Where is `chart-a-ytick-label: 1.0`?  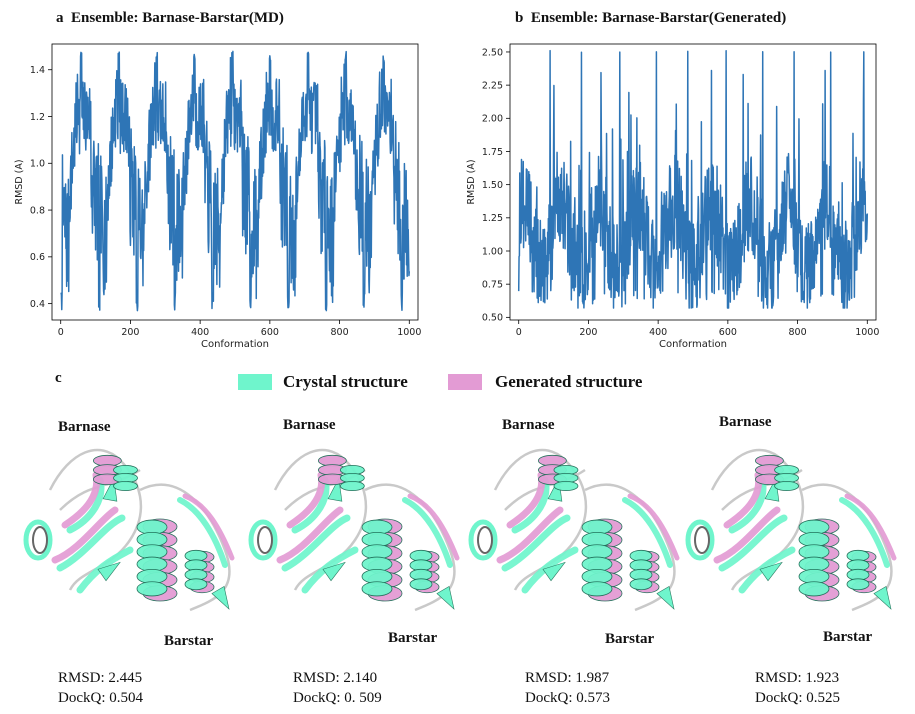
chart-a-ytick-label: 1.0 is located at coordinates (37, 164).